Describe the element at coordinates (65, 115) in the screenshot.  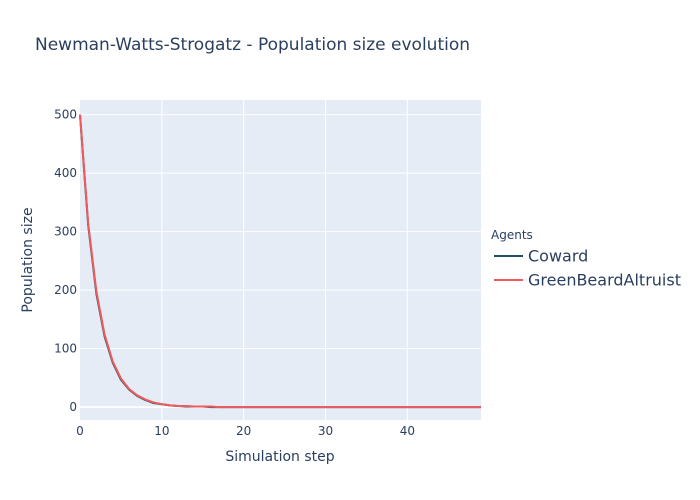
I see `y-tick-label: 500` at that location.